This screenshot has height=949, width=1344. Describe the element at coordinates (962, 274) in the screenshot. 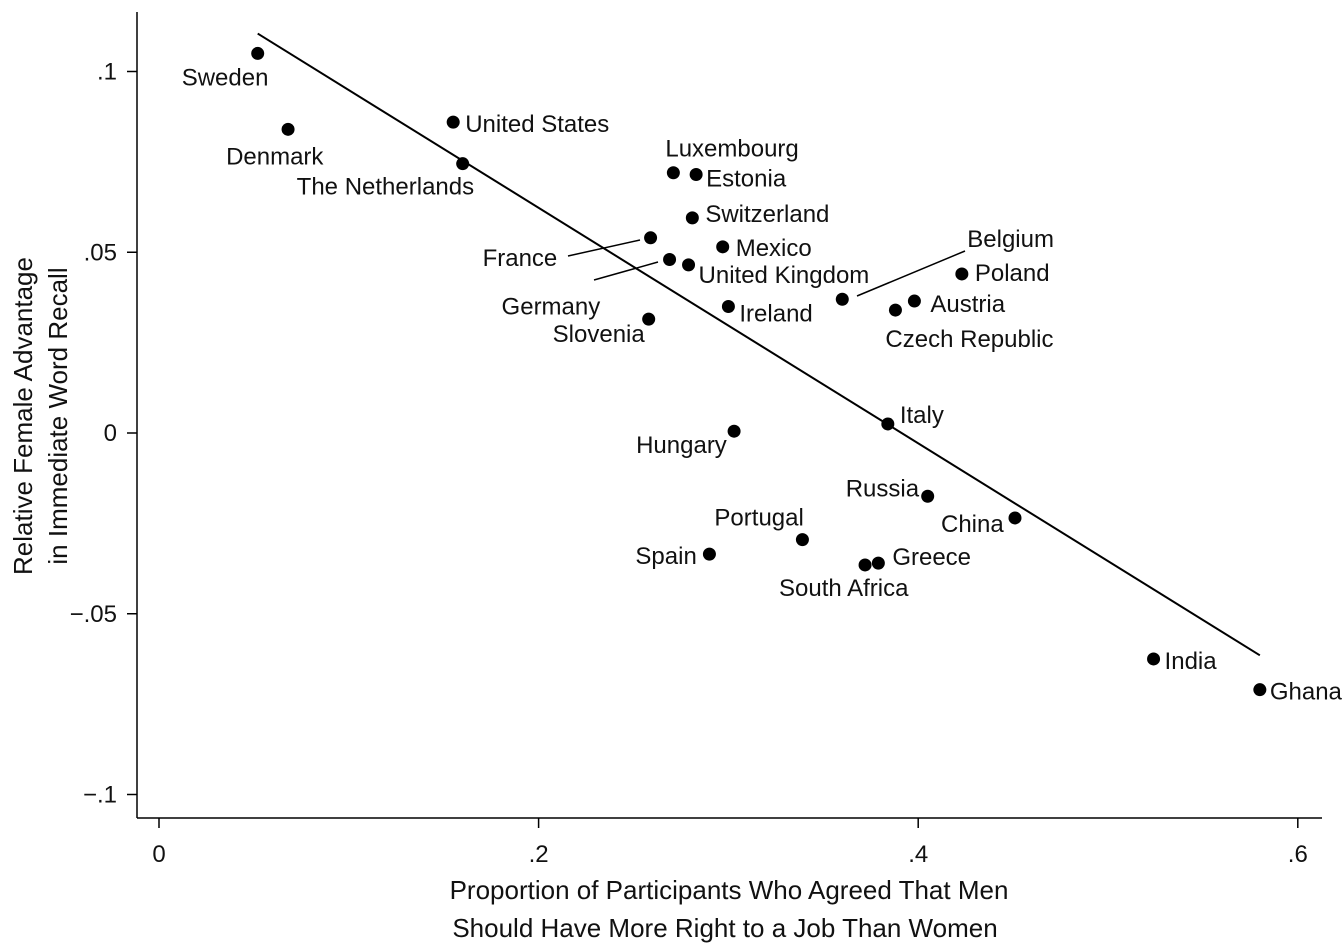

I see `data-point-poland` at that location.